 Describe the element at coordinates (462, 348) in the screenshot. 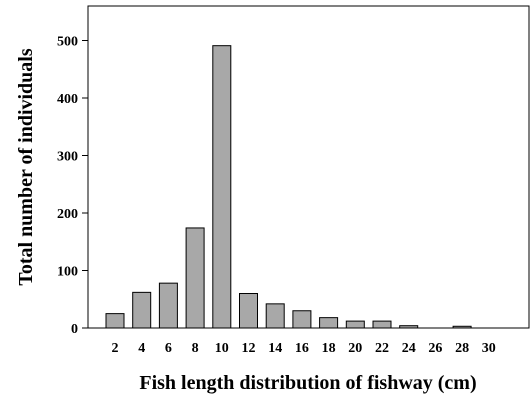

I see `x-tick-label-28: 28` at that location.